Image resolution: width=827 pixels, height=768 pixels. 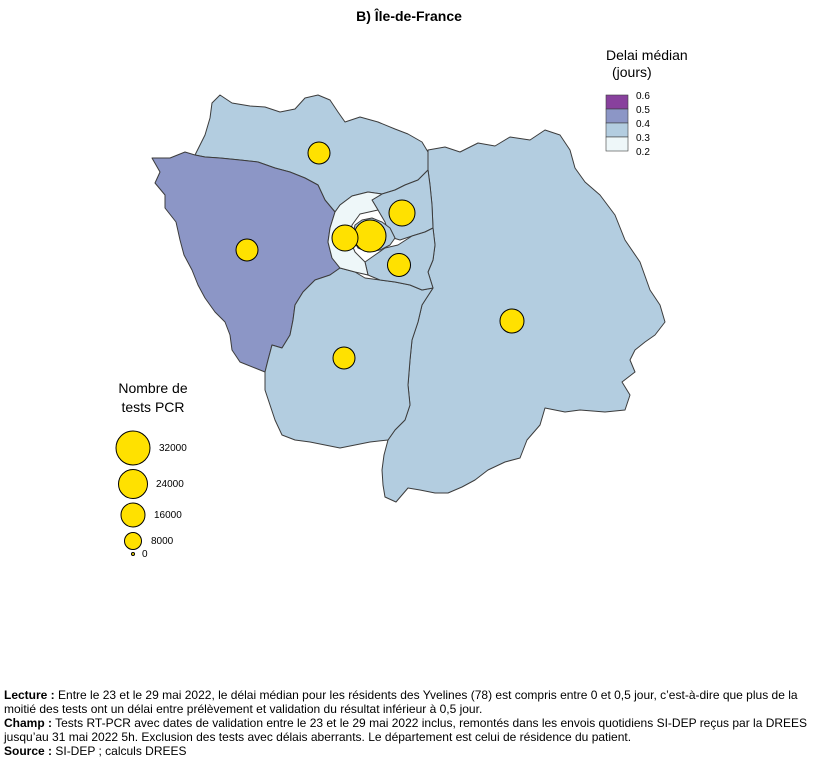 What do you see at coordinates (632, 72) in the screenshot?
I see `delay-legend-title-line2: (jours)` at bounding box center [632, 72].